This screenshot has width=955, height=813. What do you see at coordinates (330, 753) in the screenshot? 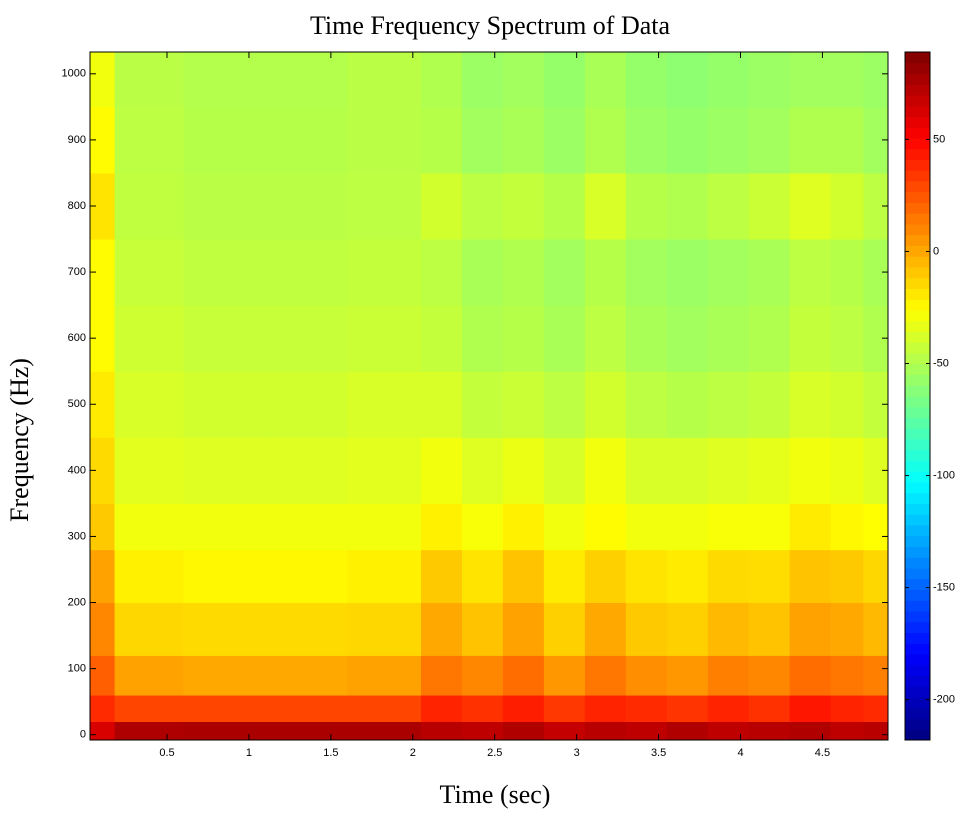
I see `x-tick-label: 1.5` at bounding box center [330, 753].